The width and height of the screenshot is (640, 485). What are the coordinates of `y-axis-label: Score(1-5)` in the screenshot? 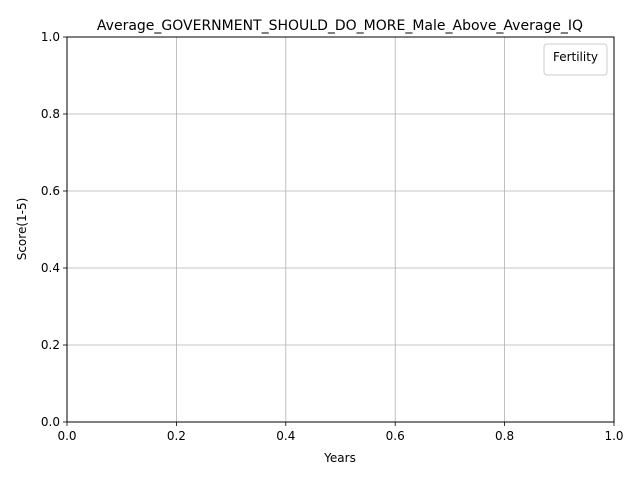 It's located at (22, 229).